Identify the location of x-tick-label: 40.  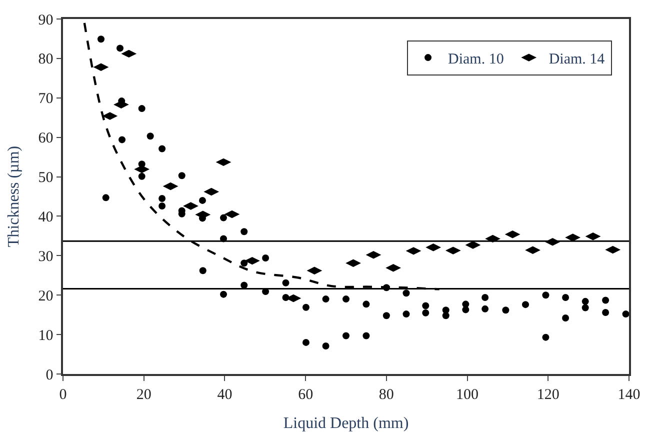
(224, 394).